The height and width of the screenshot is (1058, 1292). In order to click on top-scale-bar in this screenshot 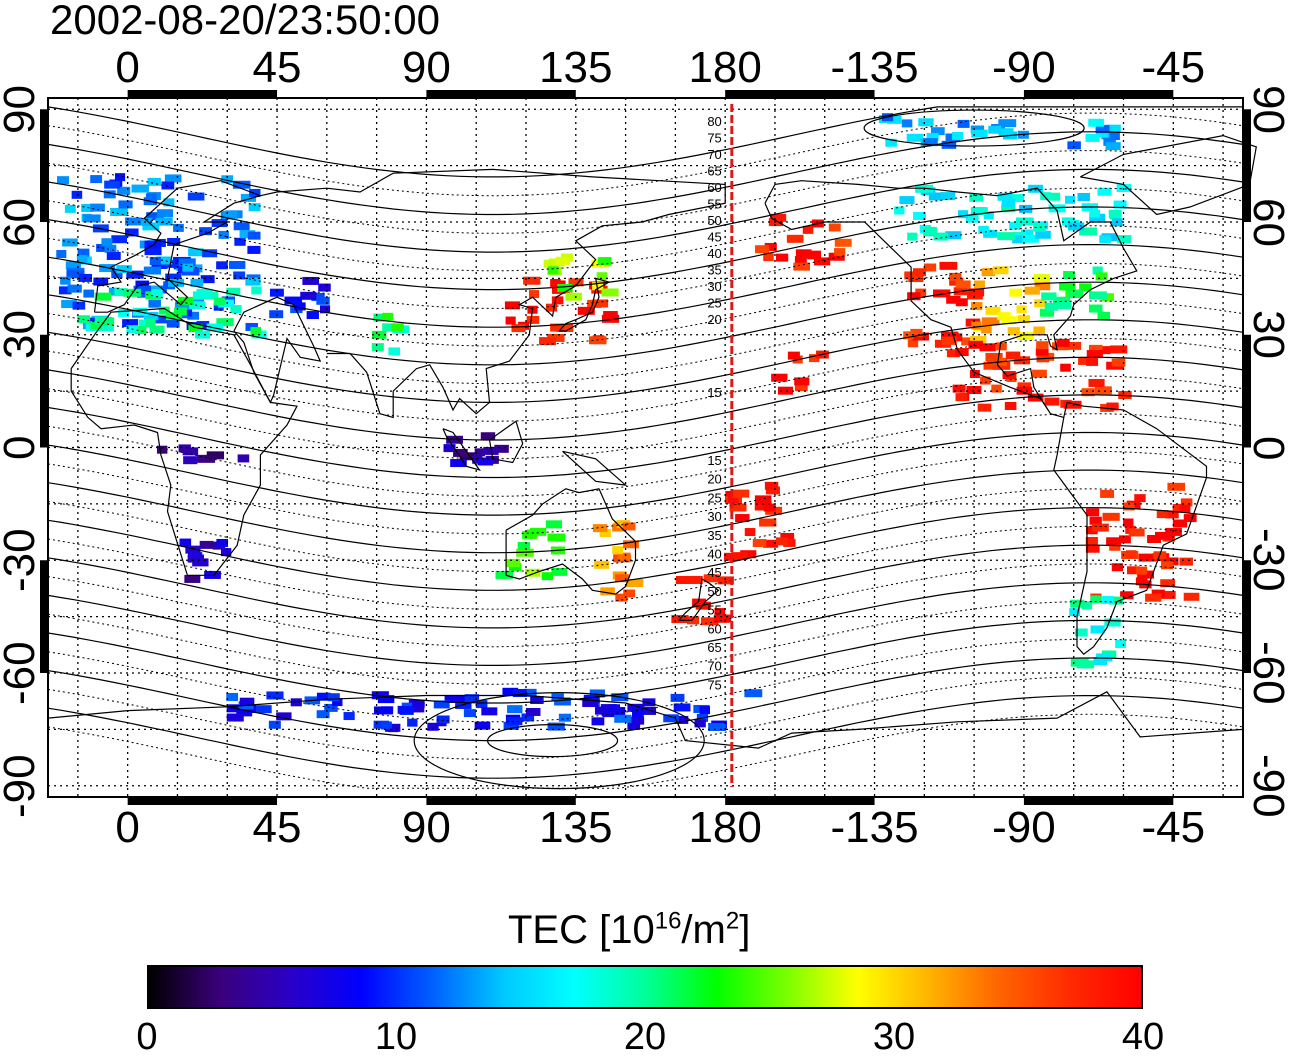, I will do `click(800, 94)`.